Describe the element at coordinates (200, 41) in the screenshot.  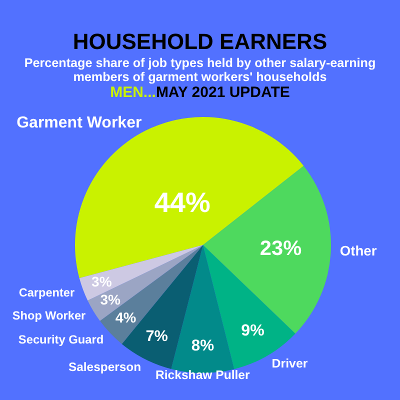
I see `chart-title: HOUSEHOLD EARNERS` at that location.